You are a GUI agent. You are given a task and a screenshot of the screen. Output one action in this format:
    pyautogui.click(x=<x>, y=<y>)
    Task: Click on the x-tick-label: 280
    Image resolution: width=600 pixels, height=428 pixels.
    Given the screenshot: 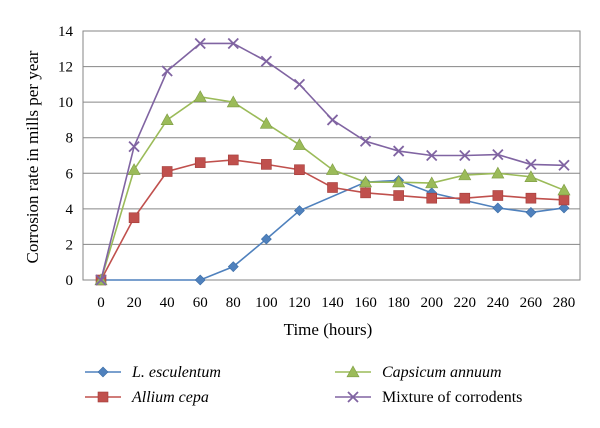 What is the action you would take?
    pyautogui.click(x=564, y=303)
    